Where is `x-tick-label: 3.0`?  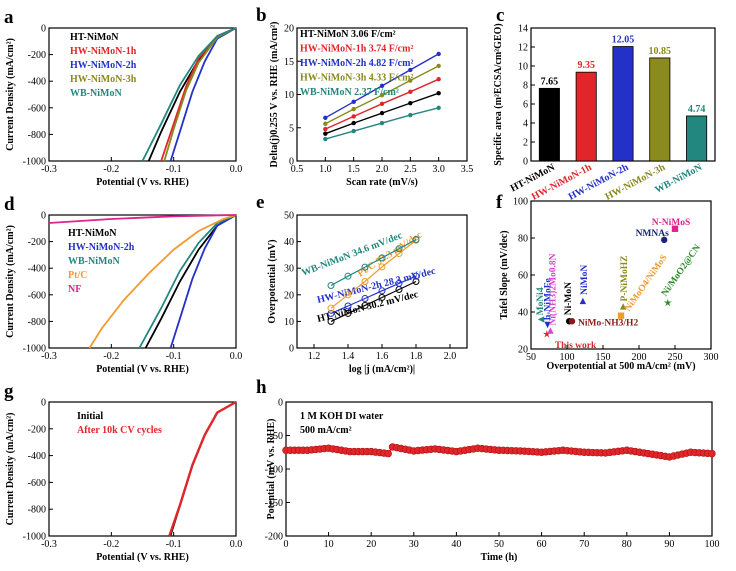
x-tick-label: 3.0 is located at coordinates (438, 169).